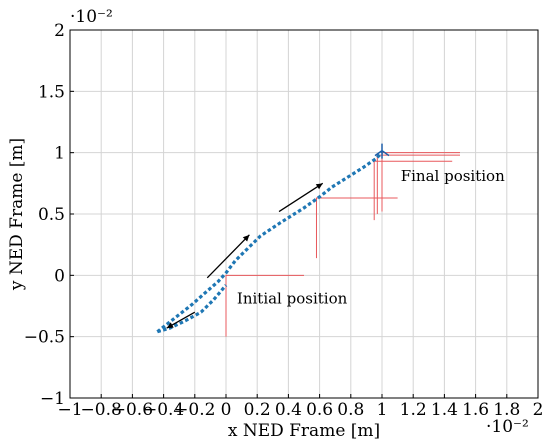 This screenshot has width=550, height=445. I want to click on y-tick-label: 1, so click(59, 154).